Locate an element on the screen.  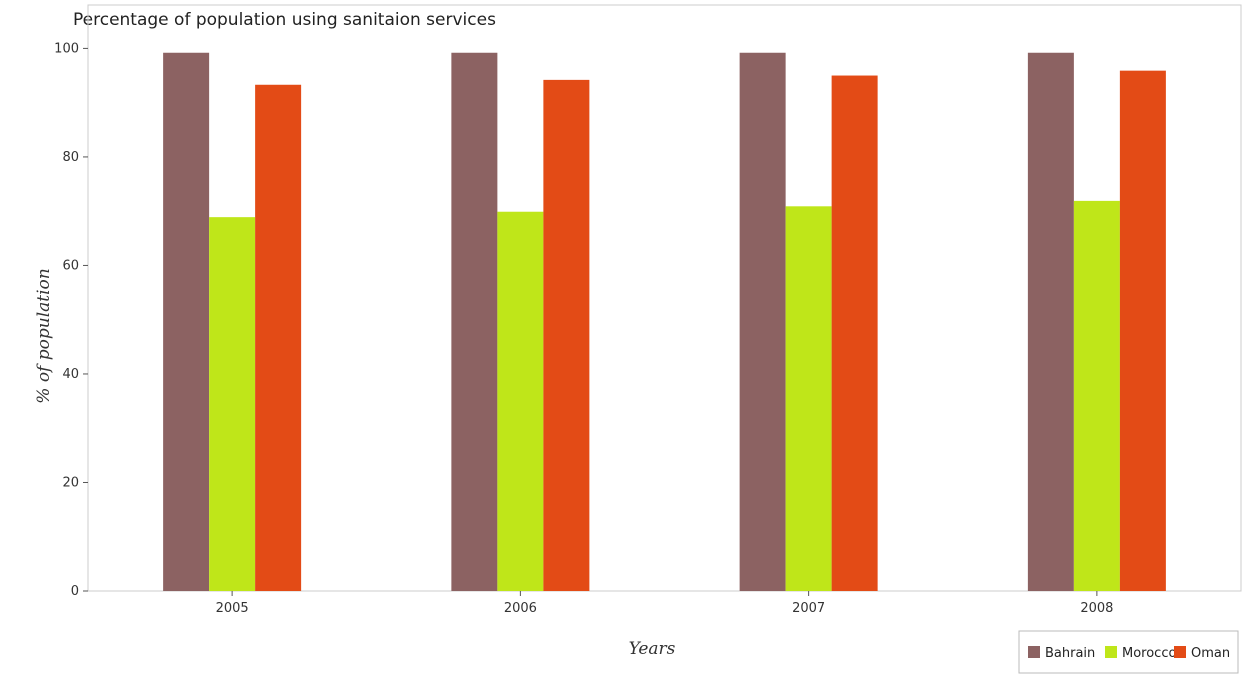
bar-bahrain-2005 is located at coordinates (186, 321).